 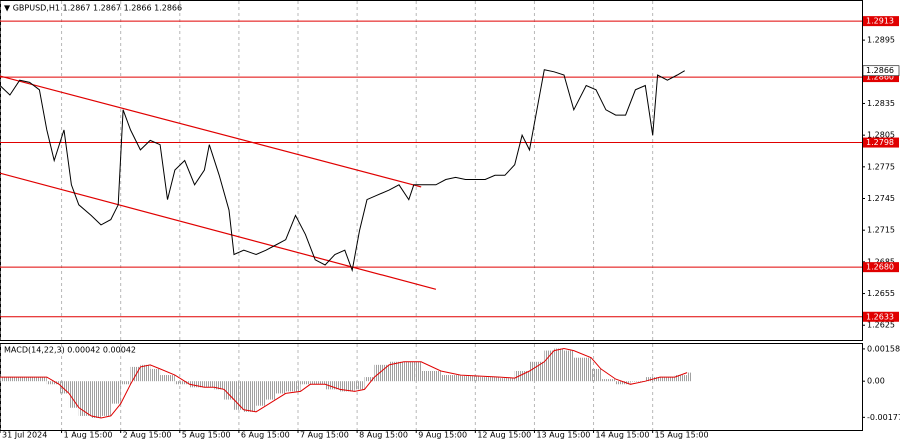 I want to click on x-tick-label: 5 Aug 15:00, so click(x=206, y=435).